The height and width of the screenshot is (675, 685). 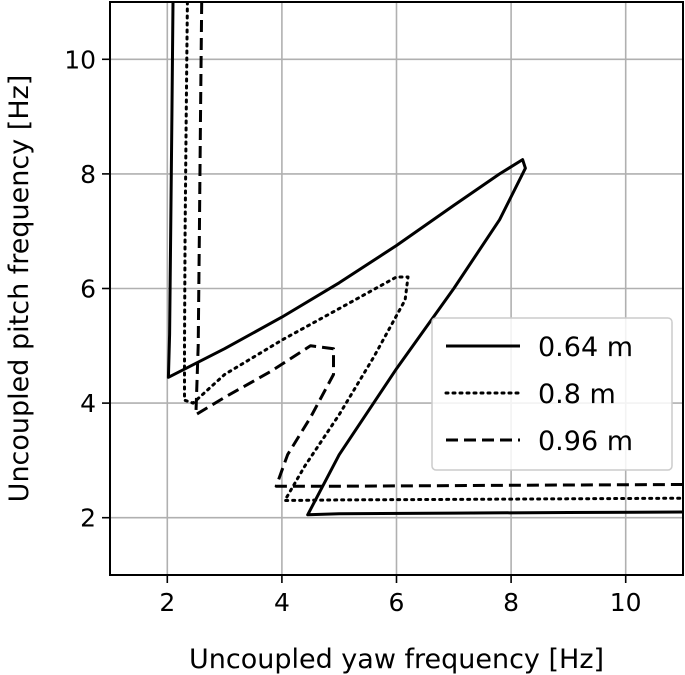 What do you see at coordinates (88, 403) in the screenshot?
I see `y-tick-label: 4` at bounding box center [88, 403].